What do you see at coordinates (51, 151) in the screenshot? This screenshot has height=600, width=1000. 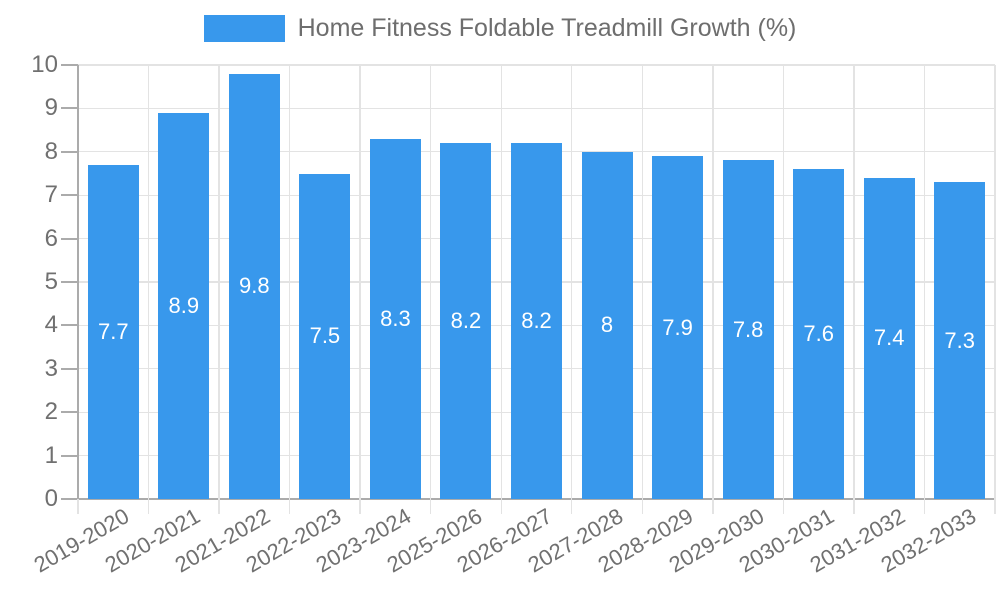 I see `y-tick-label: 8` at bounding box center [51, 151].